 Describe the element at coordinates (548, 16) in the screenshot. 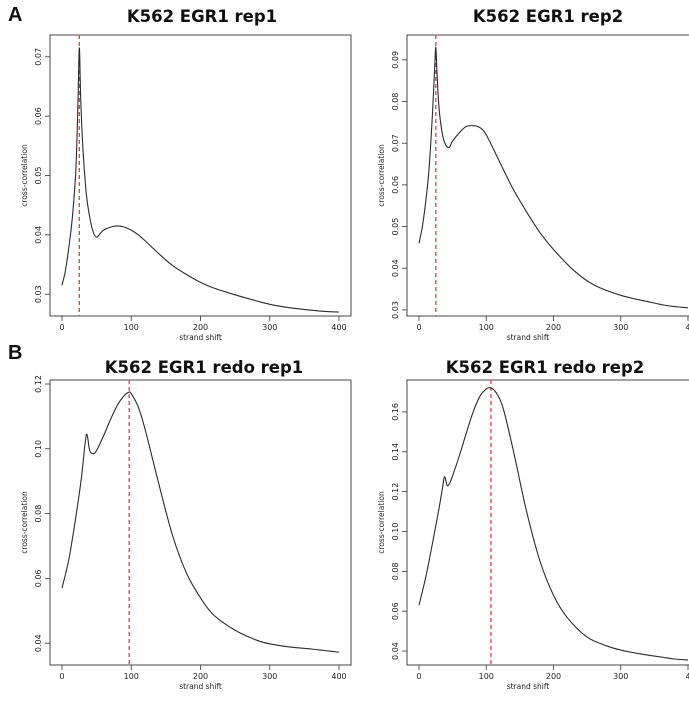

I see `chart-title: K562 EGR1 rep2` at that location.